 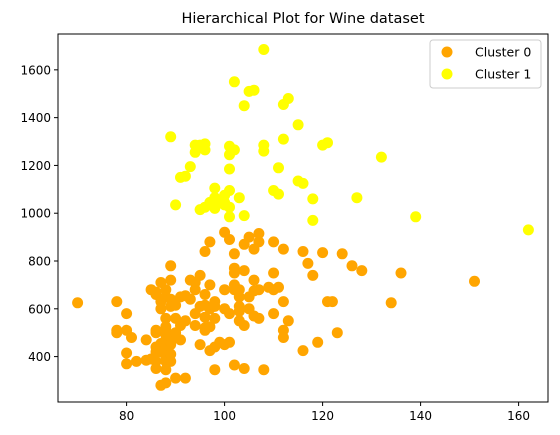 What do you see at coordinates (322, 416) in the screenshot?
I see `x-tick-label: 120` at bounding box center [322, 416].